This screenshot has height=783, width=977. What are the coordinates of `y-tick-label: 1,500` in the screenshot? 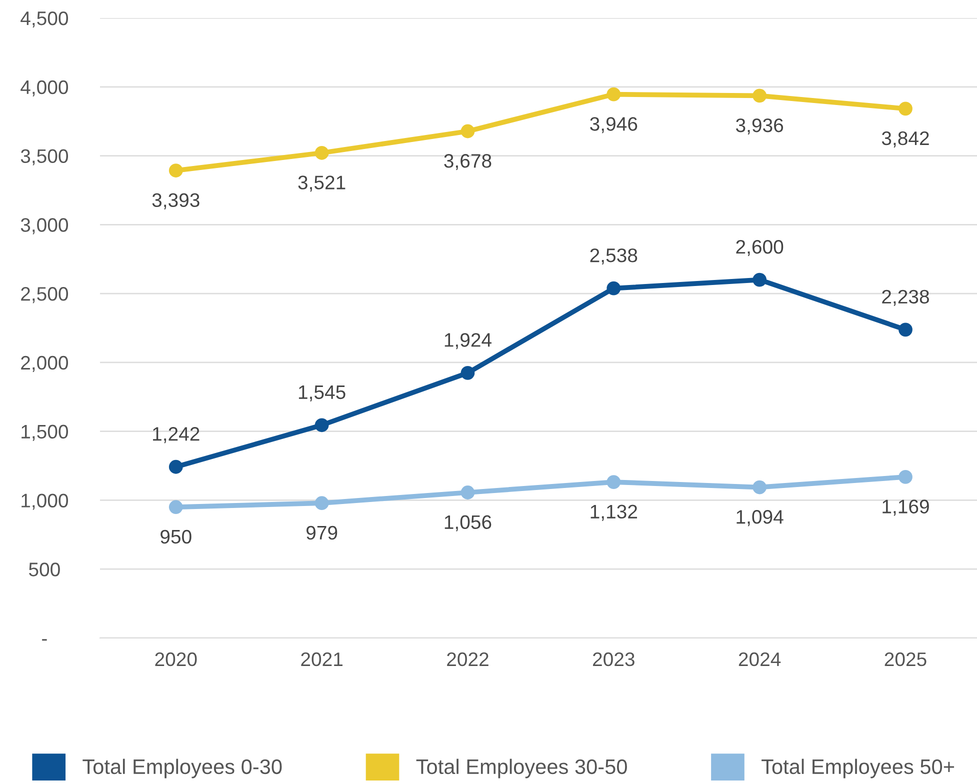 It's located at (45, 432).